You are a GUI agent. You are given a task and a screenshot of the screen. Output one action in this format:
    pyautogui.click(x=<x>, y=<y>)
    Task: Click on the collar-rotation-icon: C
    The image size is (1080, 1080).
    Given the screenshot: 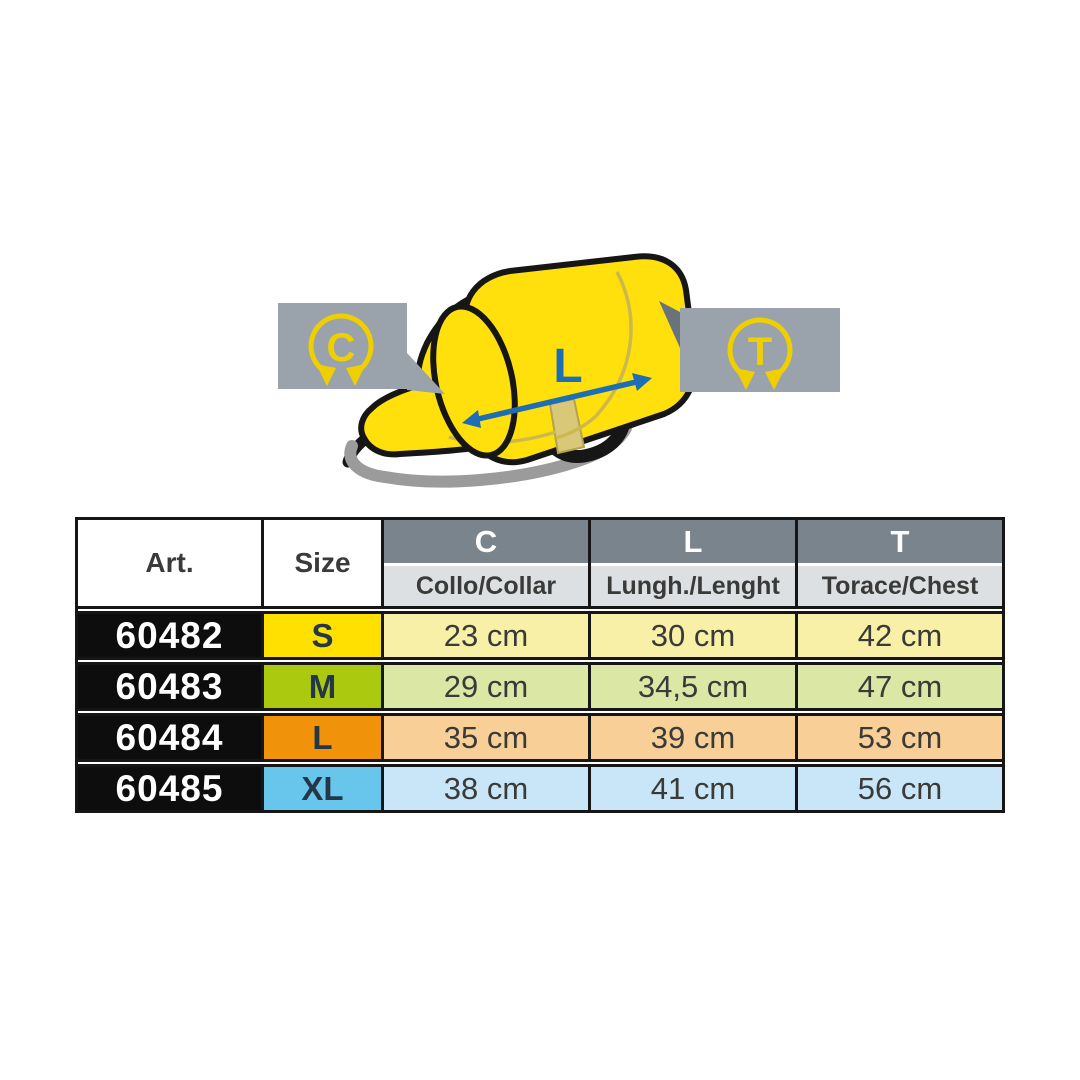 What is the action you would take?
    pyautogui.click(x=341, y=349)
    